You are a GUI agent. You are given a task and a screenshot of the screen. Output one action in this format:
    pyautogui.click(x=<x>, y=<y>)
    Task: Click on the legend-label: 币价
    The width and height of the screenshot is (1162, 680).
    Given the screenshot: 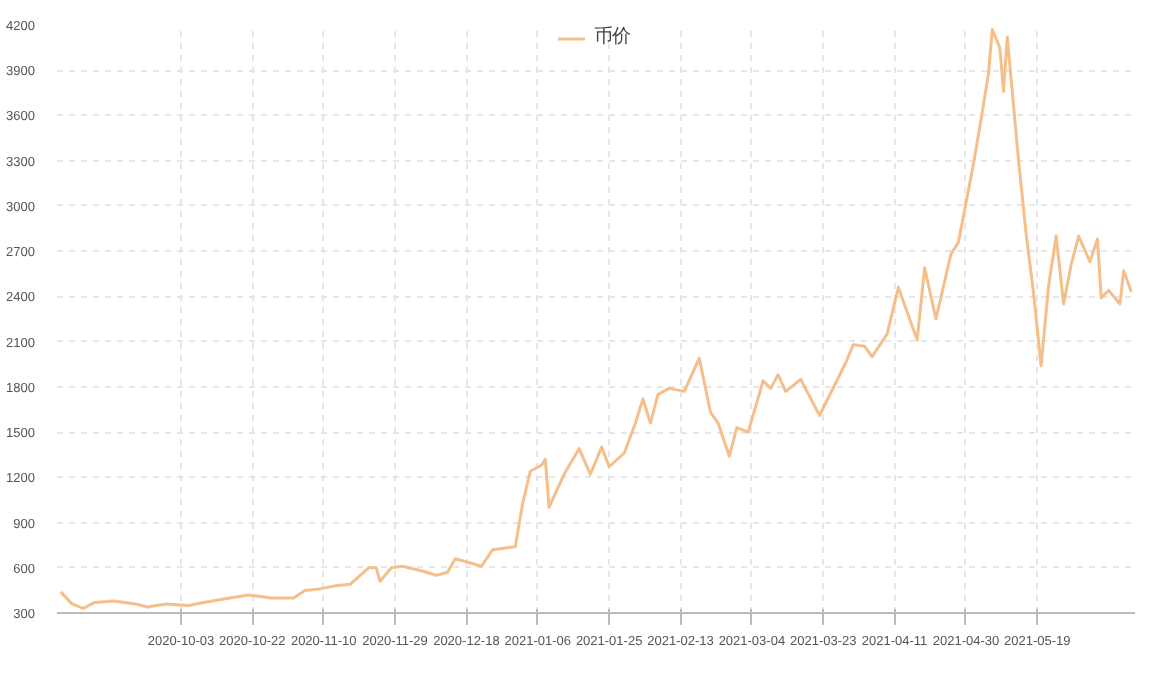 What is the action you would take?
    pyautogui.click(x=613, y=37)
    